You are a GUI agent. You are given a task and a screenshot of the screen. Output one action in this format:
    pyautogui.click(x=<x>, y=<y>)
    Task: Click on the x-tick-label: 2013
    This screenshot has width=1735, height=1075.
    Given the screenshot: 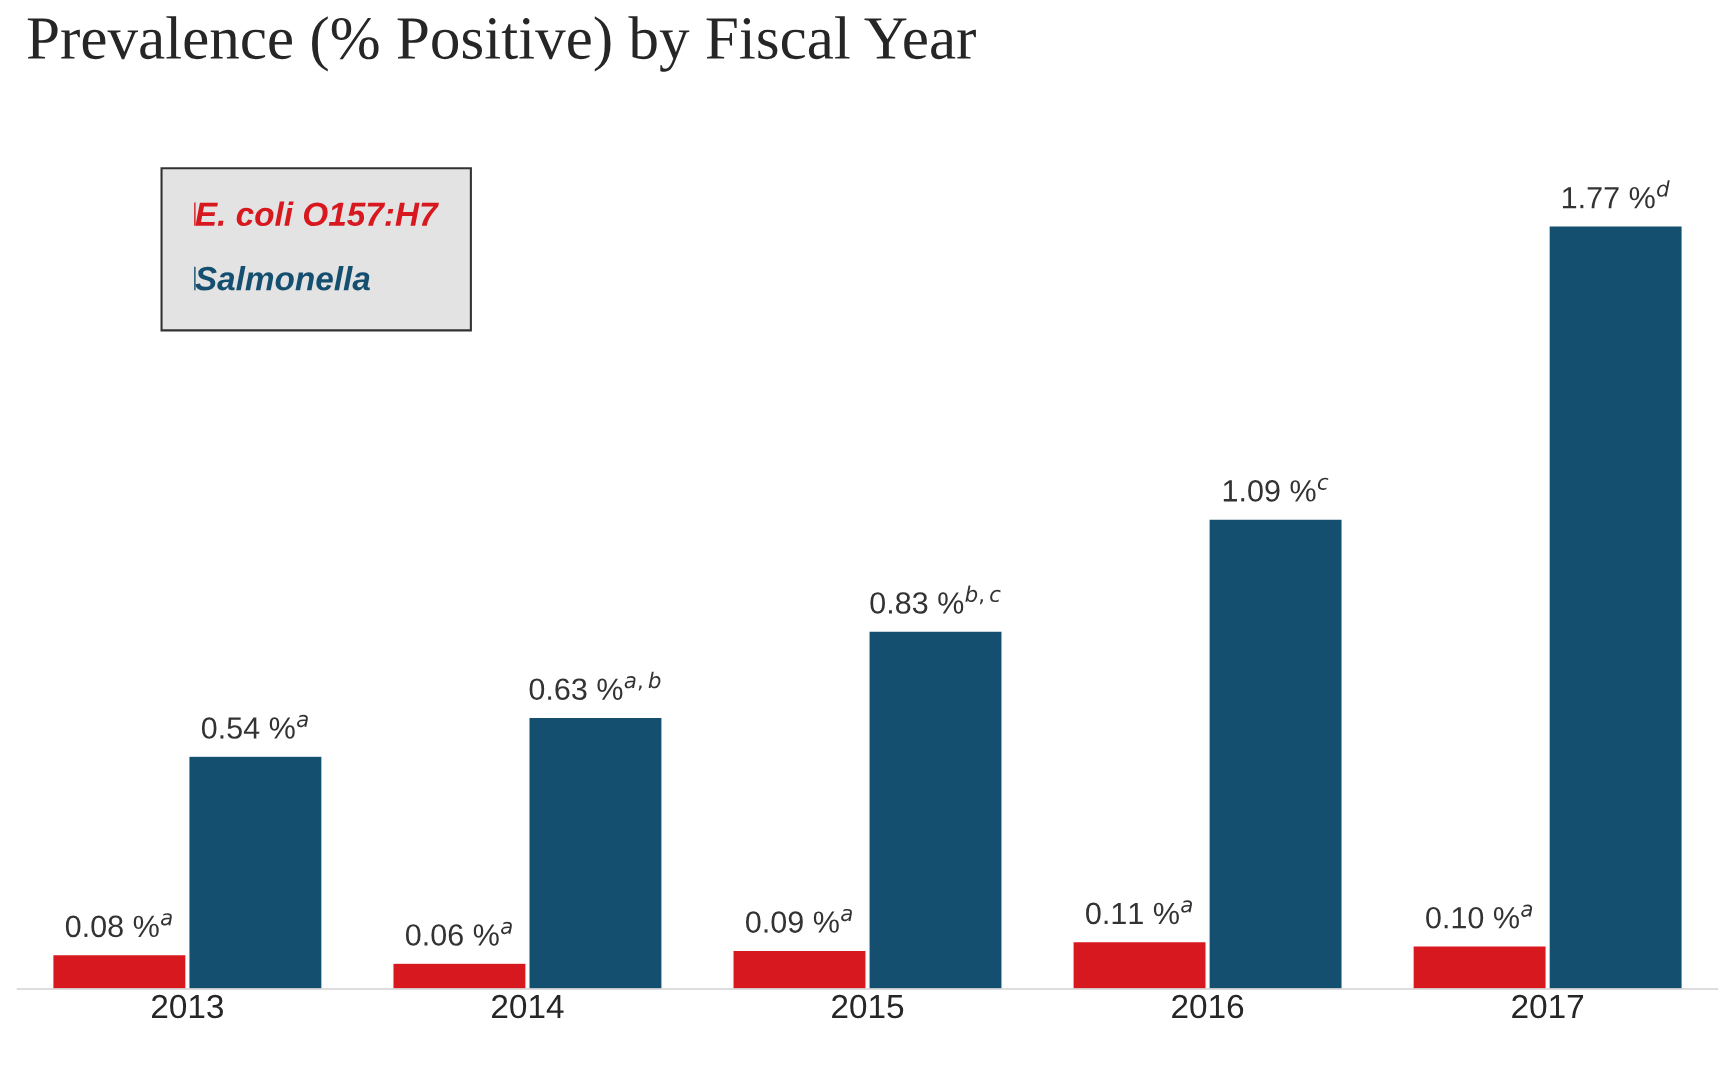 What is the action you would take?
    pyautogui.click(x=187, y=1006)
    